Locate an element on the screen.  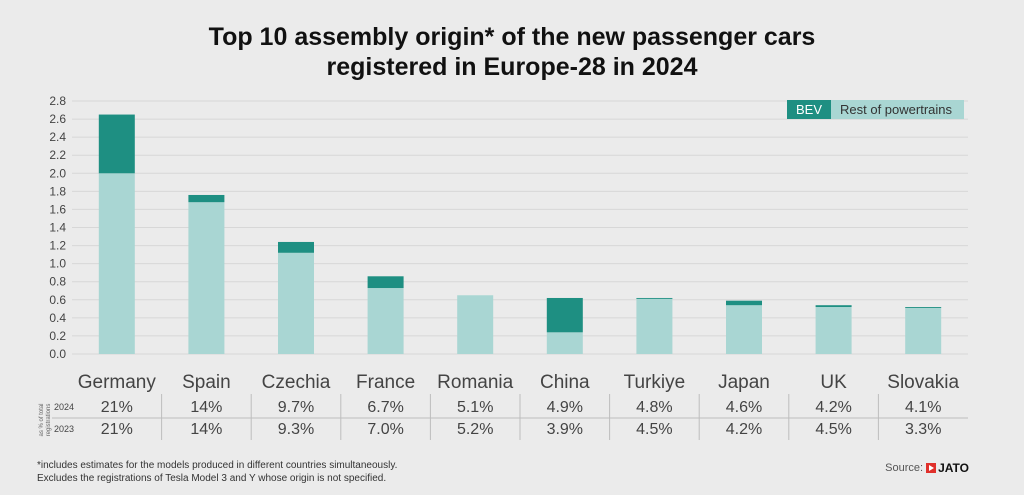
bar-bev-uk is located at coordinates (833, 306).